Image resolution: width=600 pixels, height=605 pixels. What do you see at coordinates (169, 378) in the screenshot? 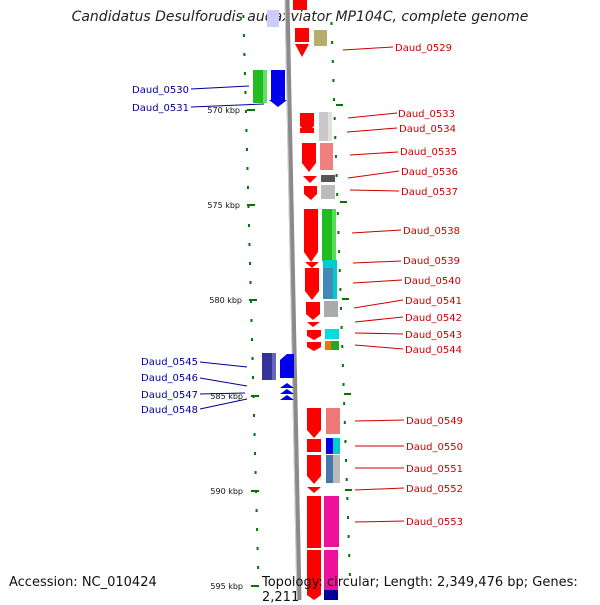
I see `gene-label-daud-0546: Daud_0546` at bounding box center [169, 378].